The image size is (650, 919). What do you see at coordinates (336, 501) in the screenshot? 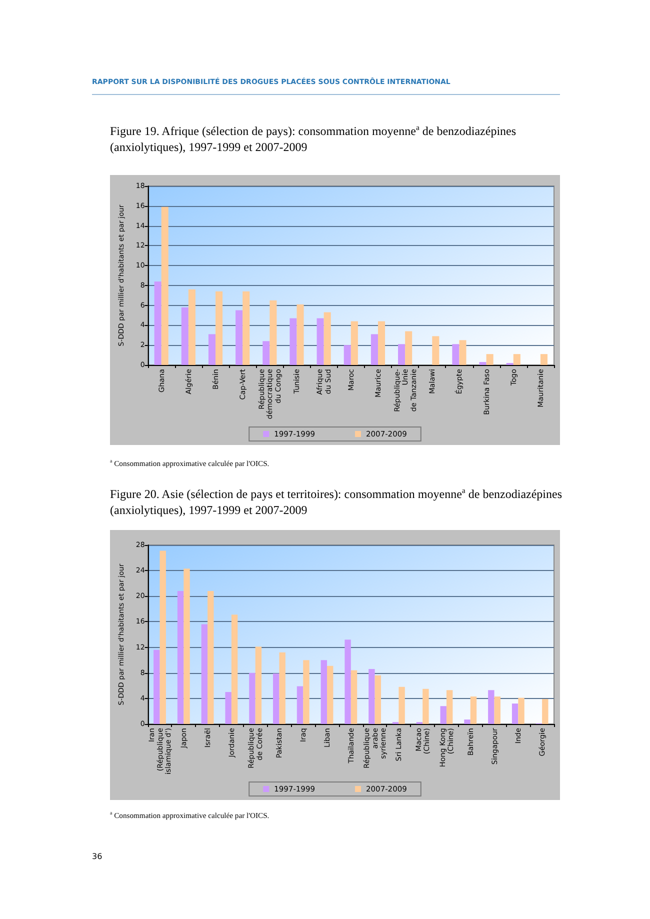
I see `chart-title: Figure 20. Asie (sélection de pays et territoires): consommation moyenne$^{a}$ de benzodiazépines (anxiolytiques), 1997-1999 et 2007-2009` at bounding box center [336, 501].